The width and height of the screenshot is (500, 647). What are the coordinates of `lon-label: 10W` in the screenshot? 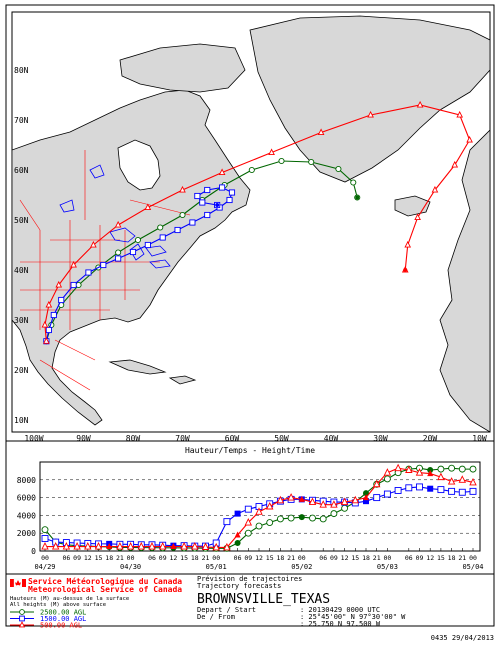 It's located at (479, 438).